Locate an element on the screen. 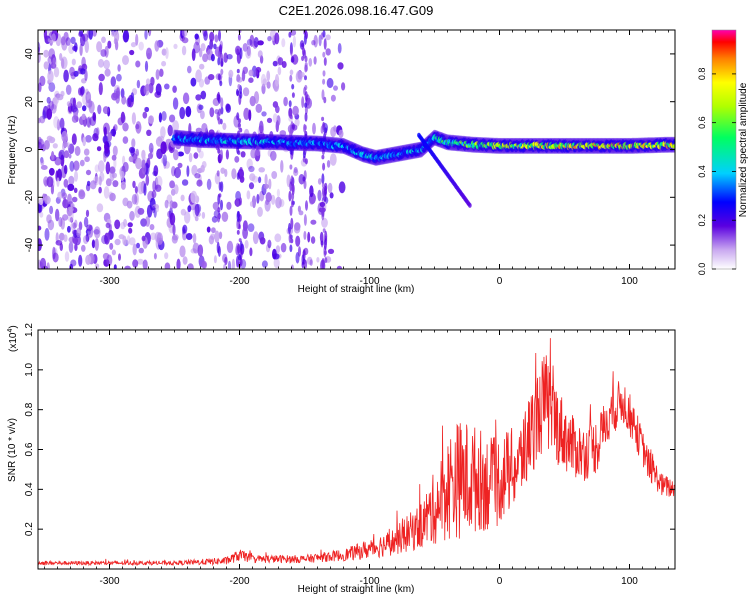  x-tick-label: -200 is located at coordinates (239, 581).